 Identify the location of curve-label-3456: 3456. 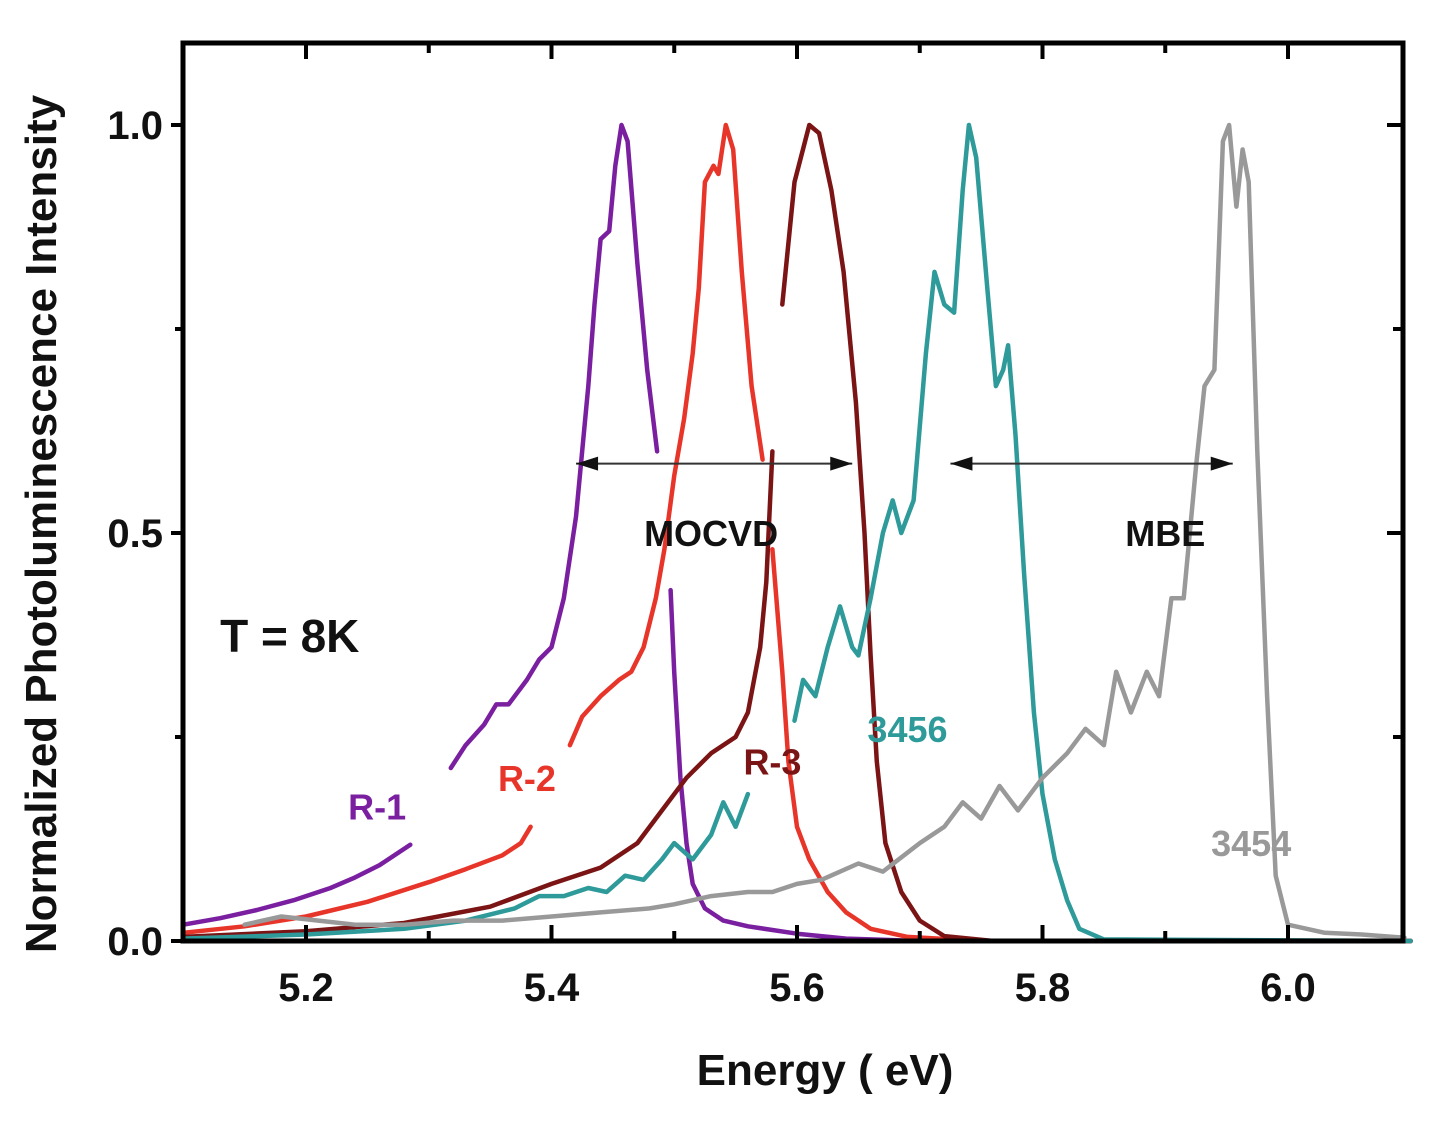
(907, 729).